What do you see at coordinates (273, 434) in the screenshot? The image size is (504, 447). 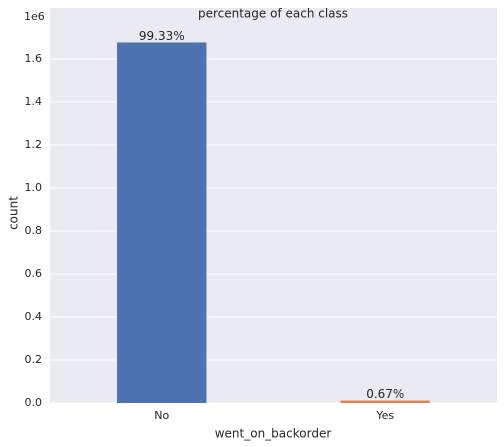 I see `x-axis-label: went_on_backorder` at bounding box center [273, 434].